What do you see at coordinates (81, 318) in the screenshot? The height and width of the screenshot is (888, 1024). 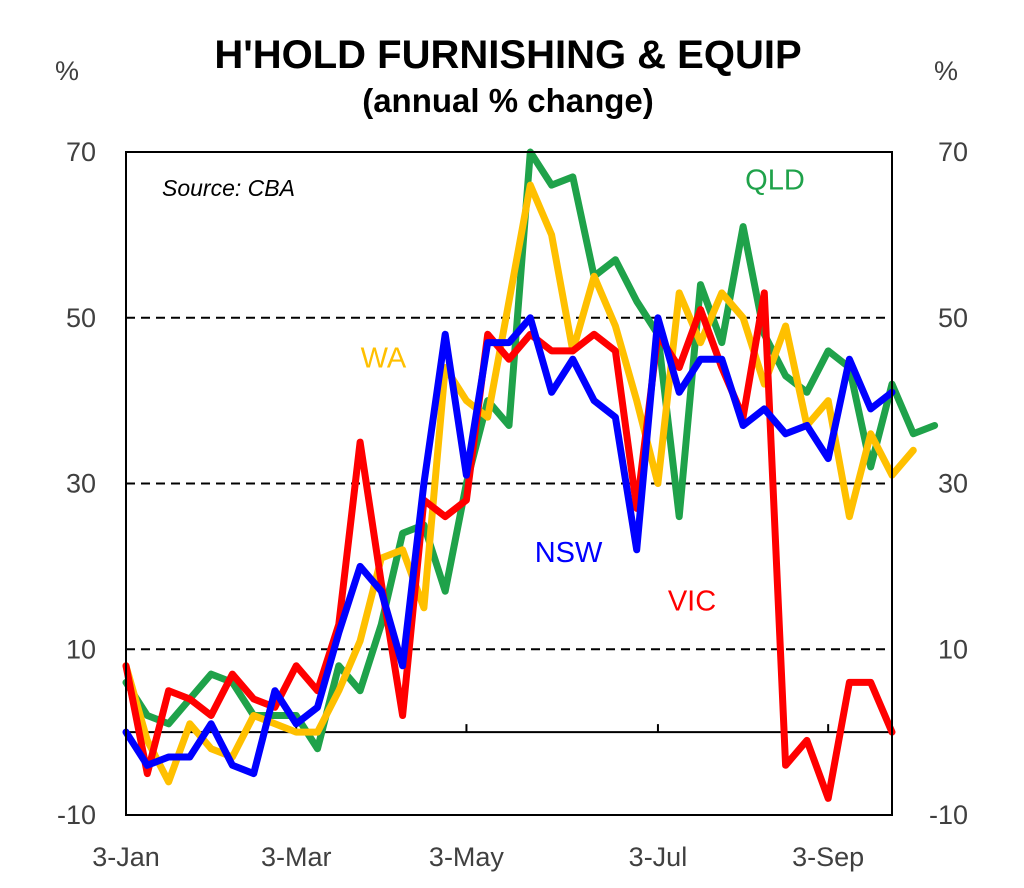 I see `y-tick-left-50: 50` at bounding box center [81, 318].